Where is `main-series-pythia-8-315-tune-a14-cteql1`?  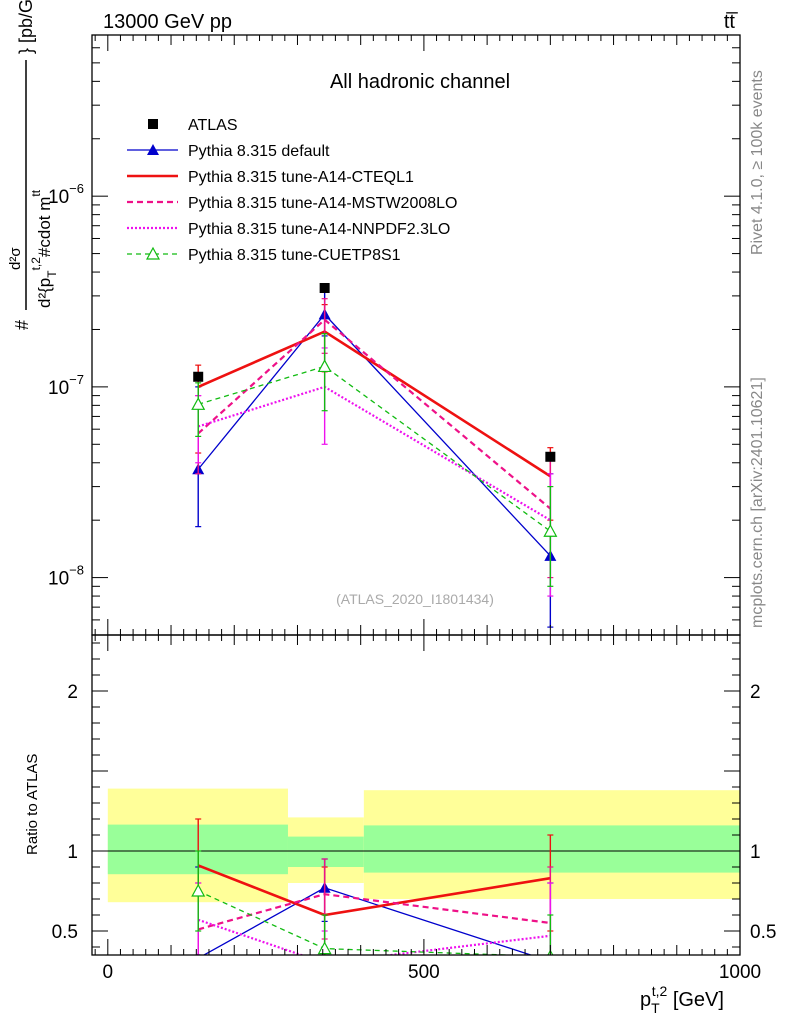 main-series-pythia-8-315-tune-a14-cteql1 is located at coordinates (374, 412).